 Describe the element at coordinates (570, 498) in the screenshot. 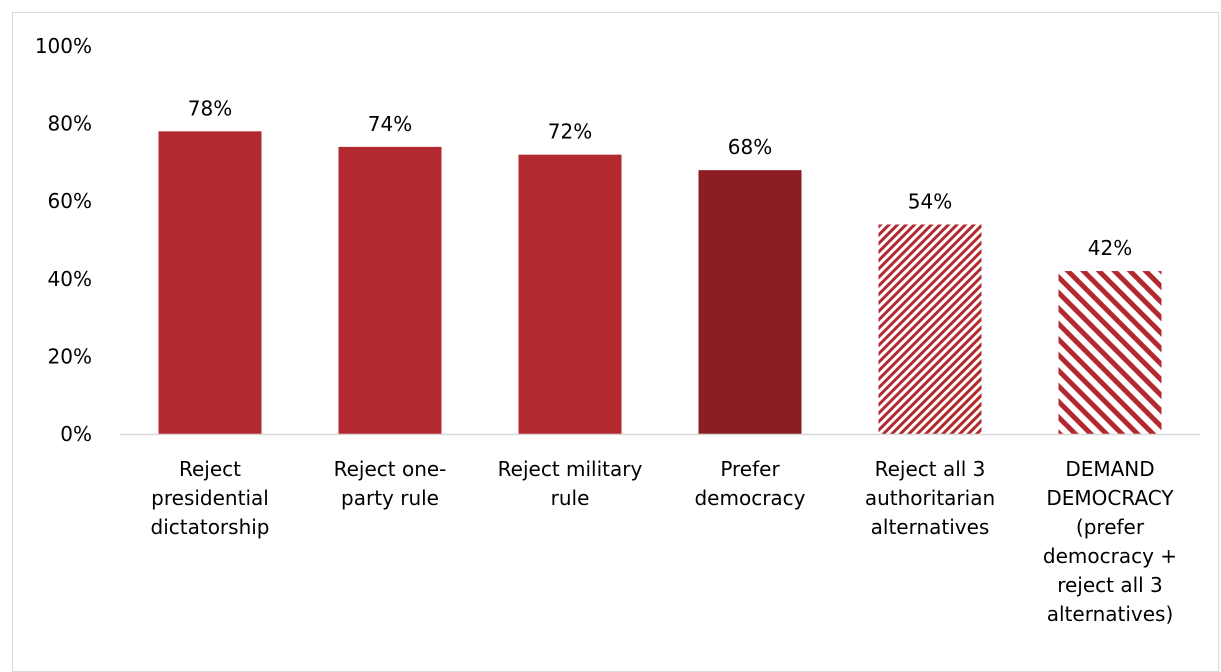

I see `category-label-line: rule` at that location.